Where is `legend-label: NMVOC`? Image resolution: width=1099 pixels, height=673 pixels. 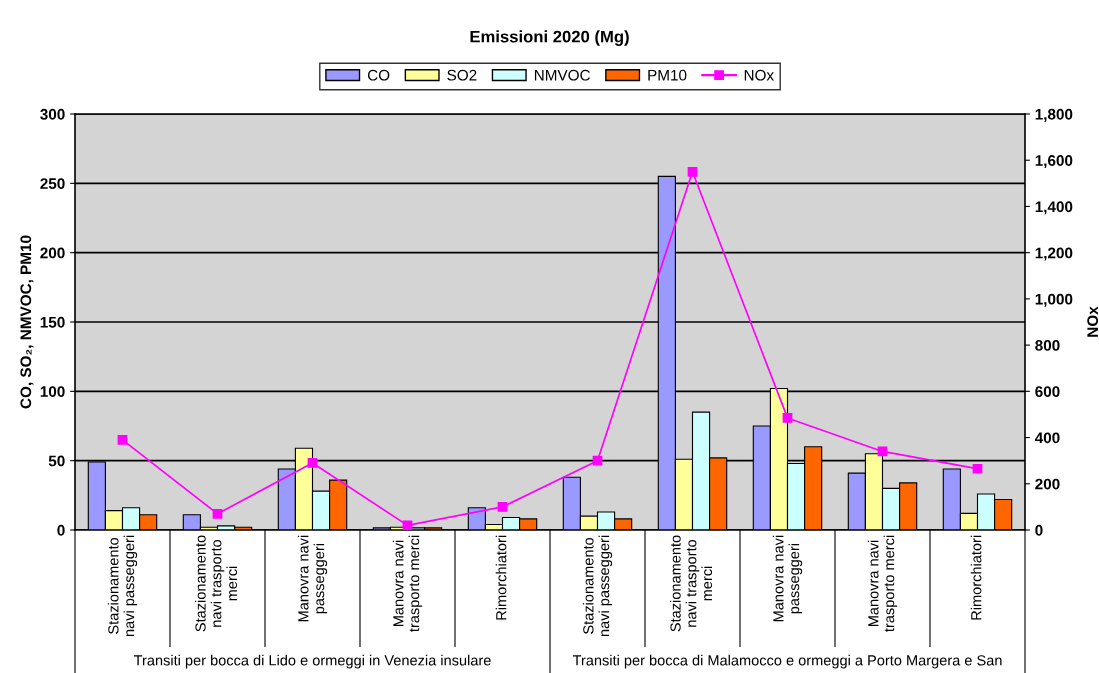 legend-label: NMVOC is located at coordinates (562, 75).